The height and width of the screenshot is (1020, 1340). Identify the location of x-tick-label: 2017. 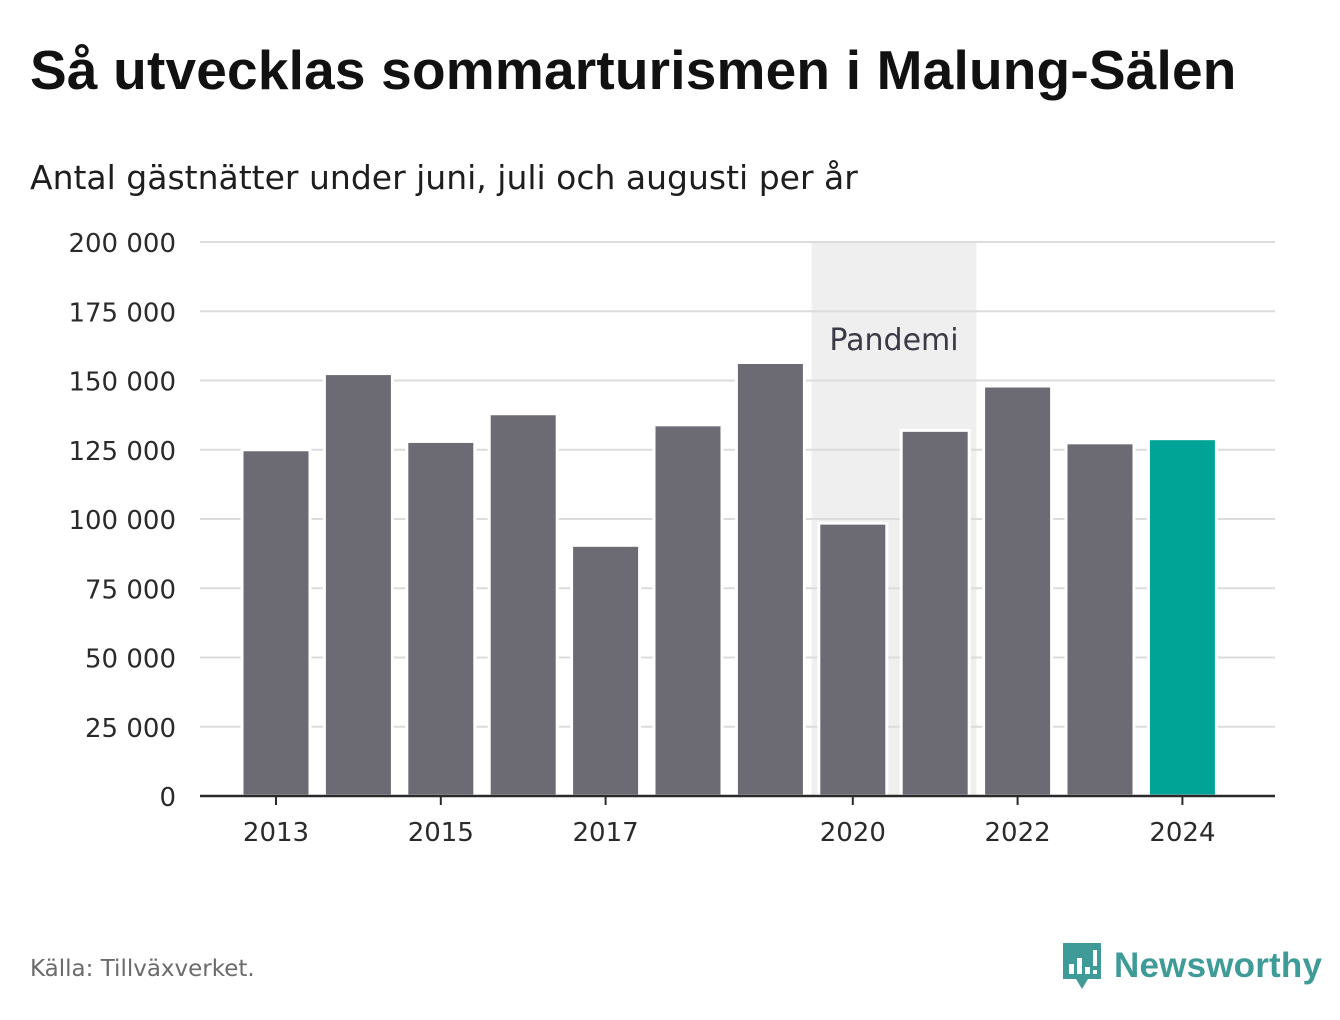
(606, 833).